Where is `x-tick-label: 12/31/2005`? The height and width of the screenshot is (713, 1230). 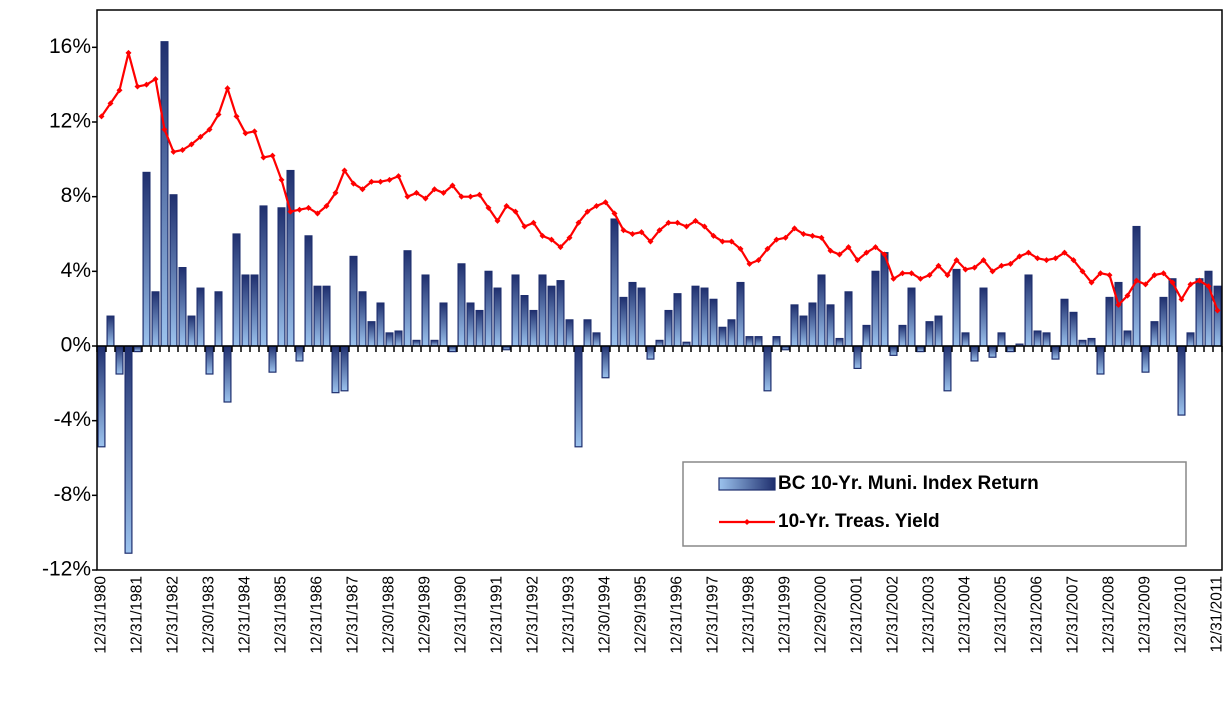 x-tick-label: 12/31/2005 is located at coordinates (1001, 615).